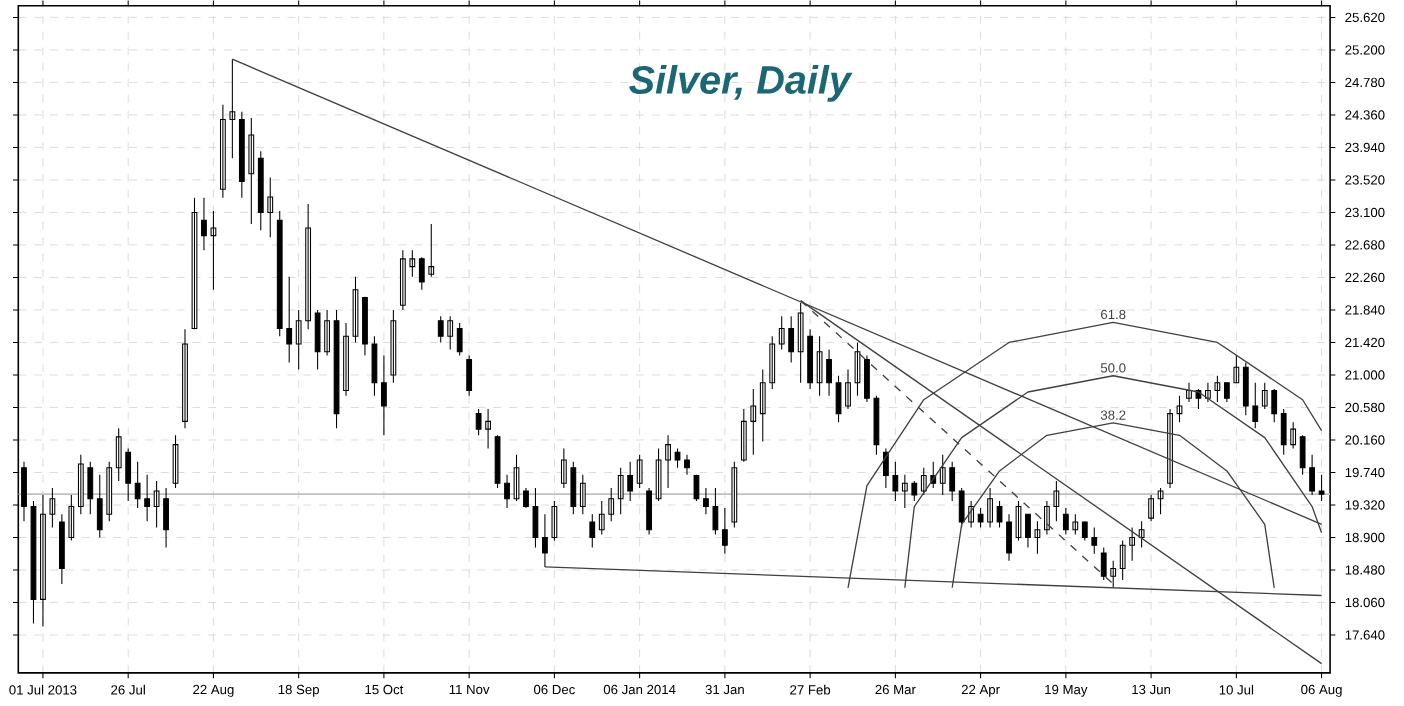 This screenshot has height=706, width=1404. Describe the element at coordinates (741, 83) in the screenshot. I see `text: Silver, Daily` at that location.